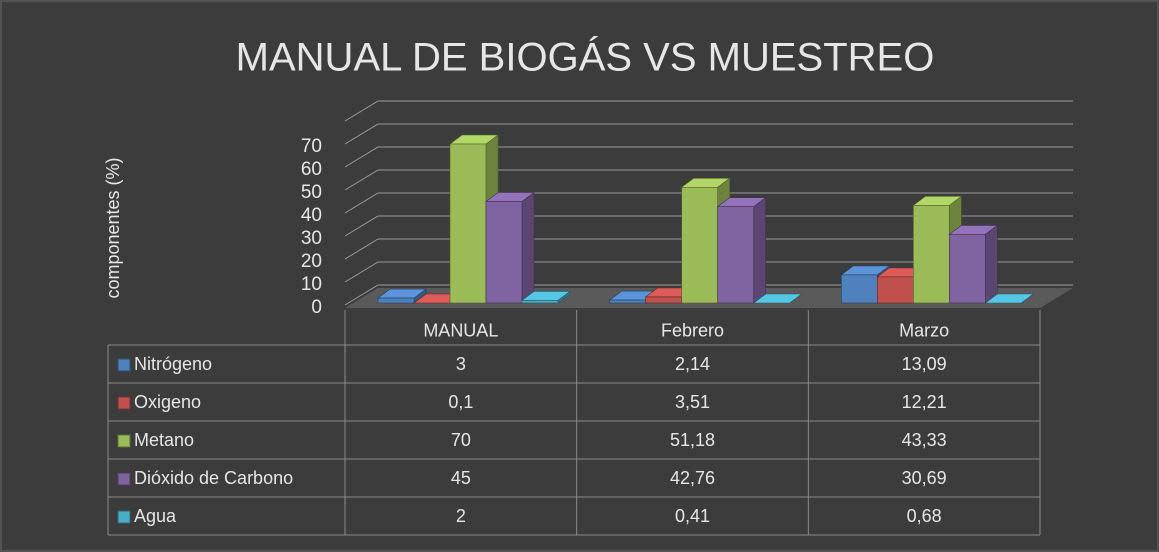 Image resolution: width=1159 pixels, height=552 pixels. I want to click on data-label: 42,76, so click(692, 478).